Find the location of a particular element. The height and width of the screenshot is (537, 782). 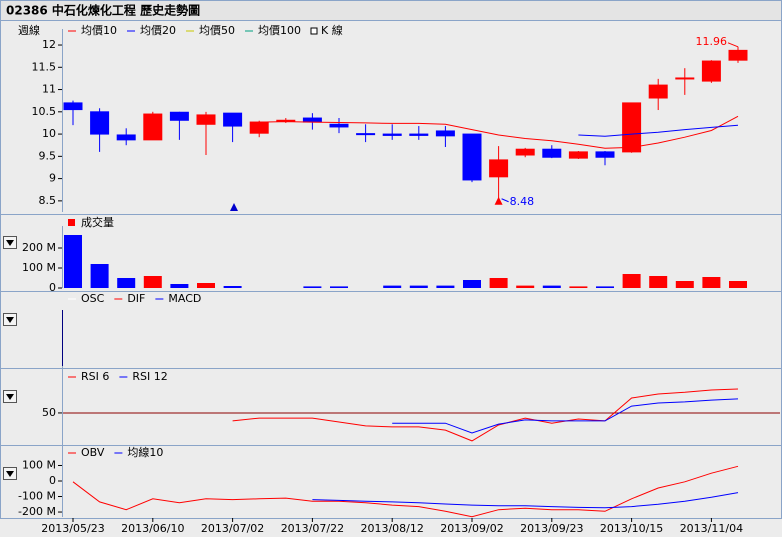

y-tick-label: 11.5 is located at coordinates (44, 66).